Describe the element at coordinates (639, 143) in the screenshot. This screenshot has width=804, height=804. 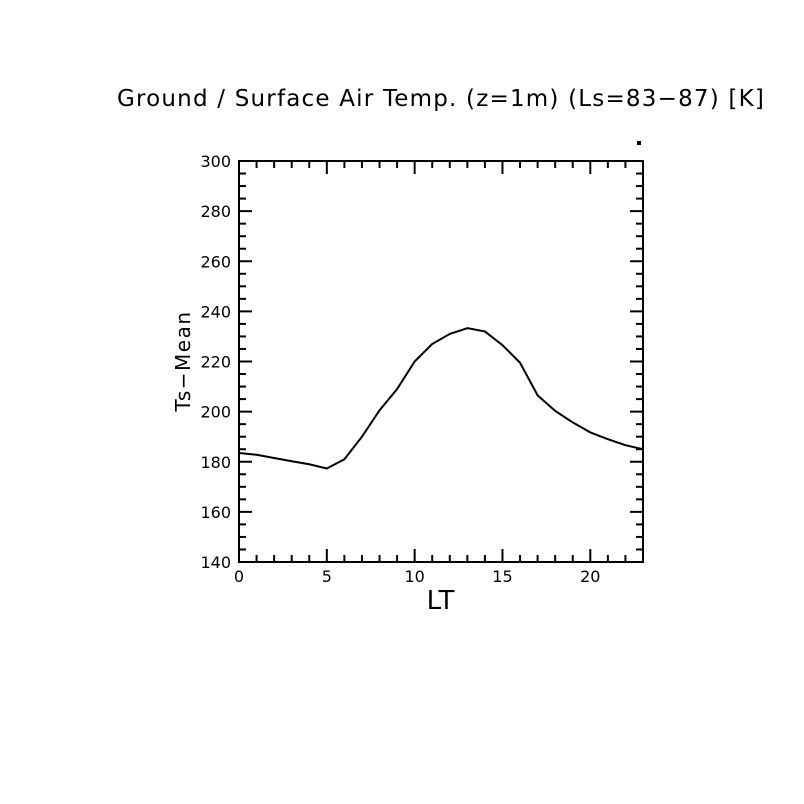
I see `stray-dot-mark` at that location.